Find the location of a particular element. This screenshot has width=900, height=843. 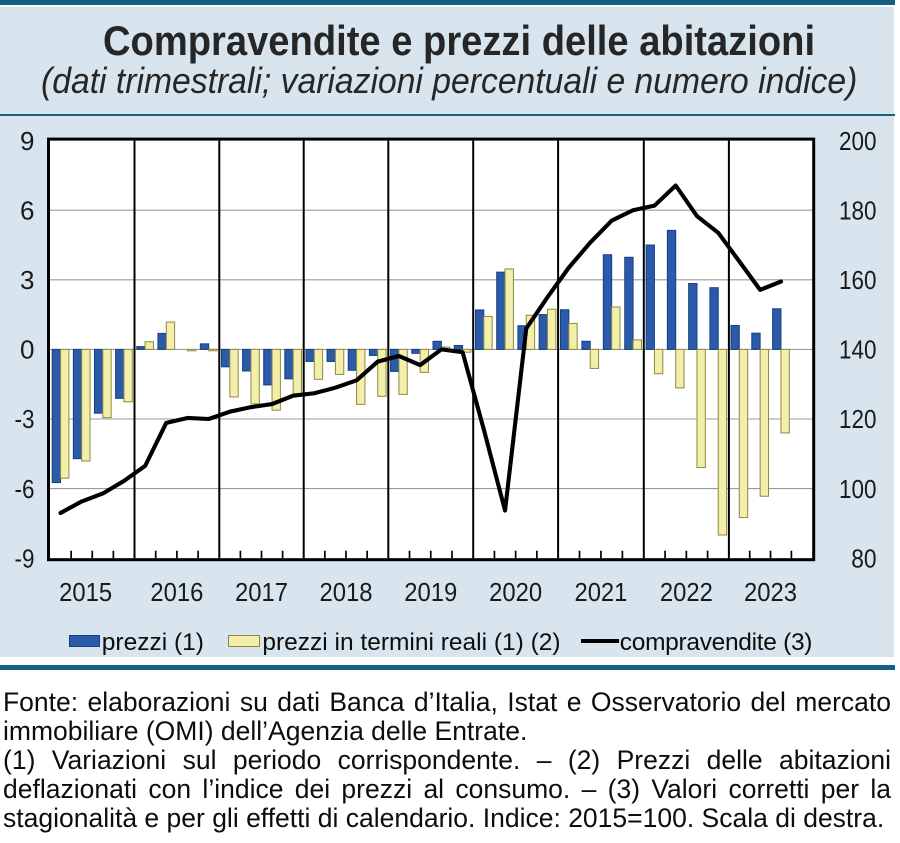

svg-text: -3 is located at coordinates (25, 419).